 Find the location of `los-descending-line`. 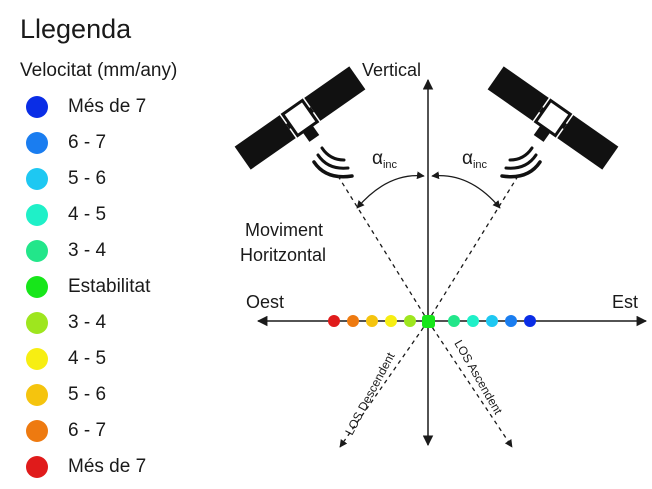

los-descending-line is located at coordinates (383, 248).